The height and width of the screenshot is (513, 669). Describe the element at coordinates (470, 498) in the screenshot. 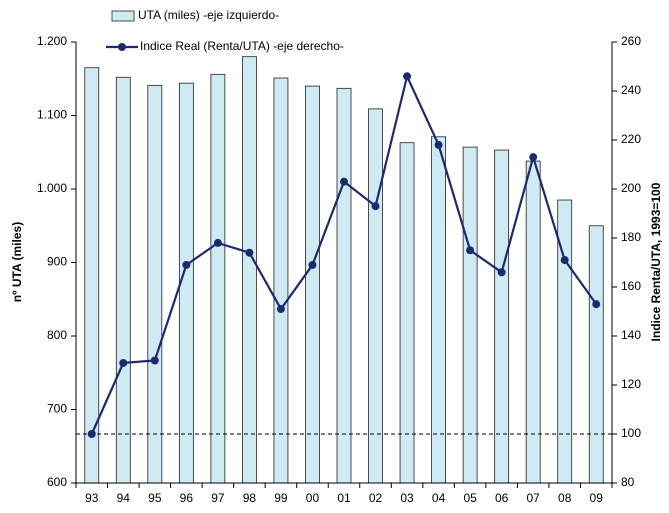

I see `x-tick-label: 05` at that location.